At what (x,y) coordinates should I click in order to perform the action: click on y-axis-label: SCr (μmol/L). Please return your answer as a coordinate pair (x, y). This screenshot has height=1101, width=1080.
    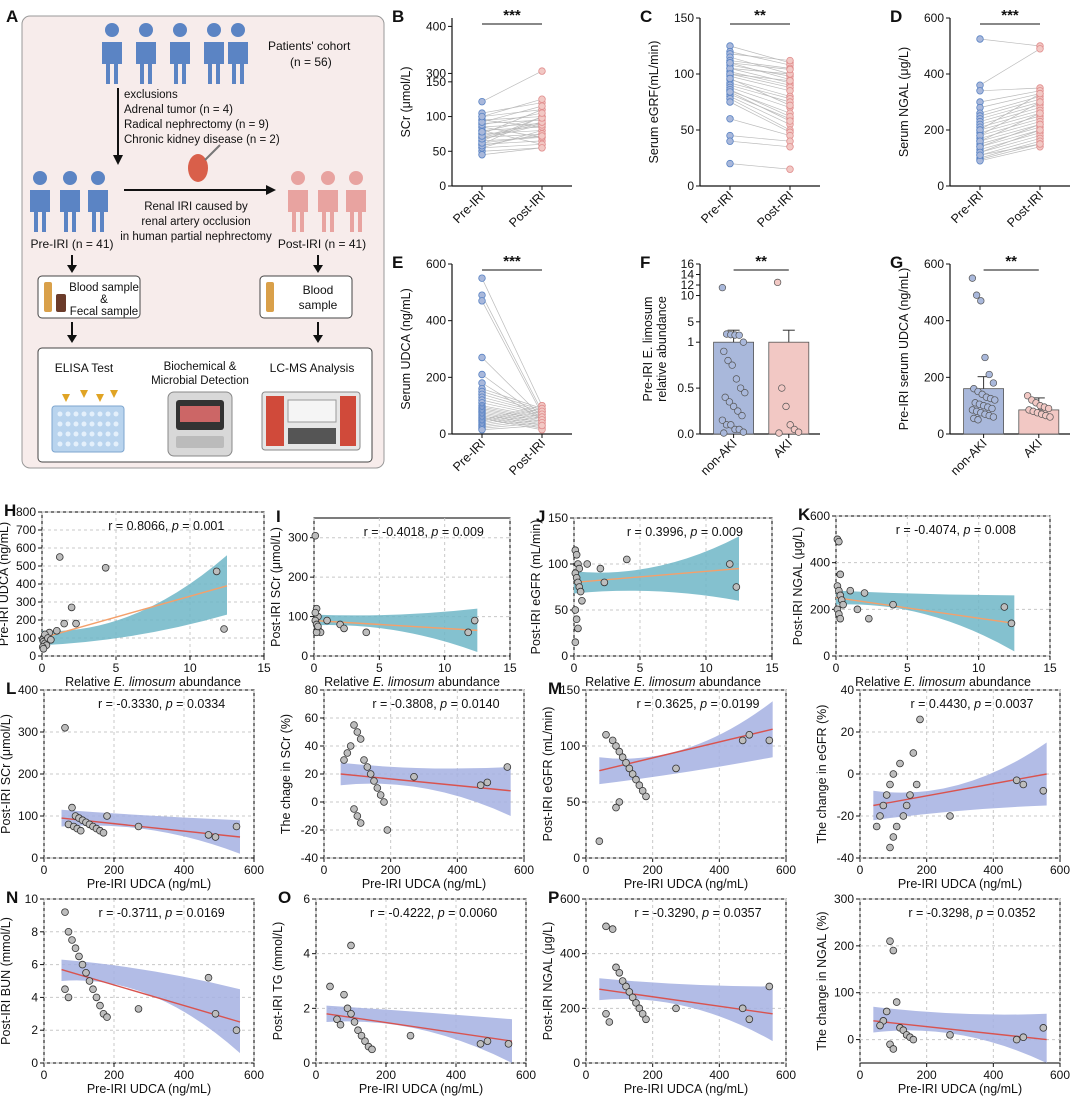
    Looking at the image, I should click on (406, 101).